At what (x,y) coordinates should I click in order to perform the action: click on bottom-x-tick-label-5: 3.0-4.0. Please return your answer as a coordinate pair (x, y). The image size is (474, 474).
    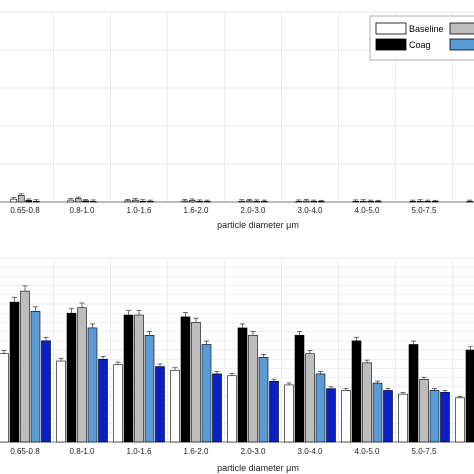
    Looking at the image, I should click on (310, 451).